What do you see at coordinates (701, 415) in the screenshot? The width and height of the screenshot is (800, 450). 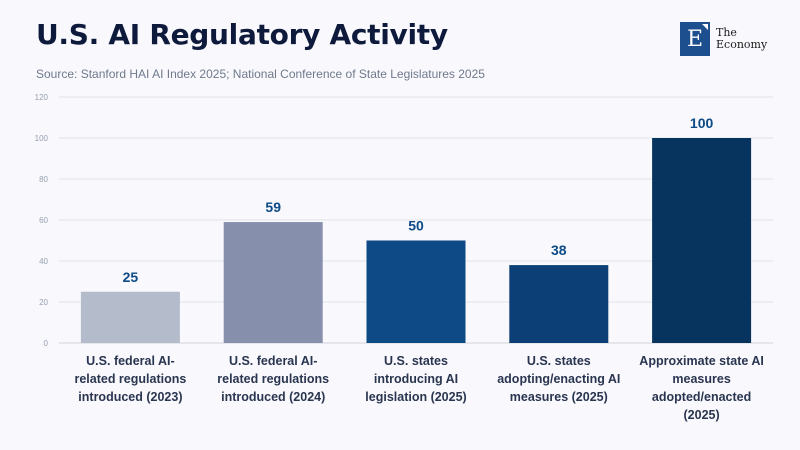 I see `x-category-label-line: (2025)` at bounding box center [701, 415].